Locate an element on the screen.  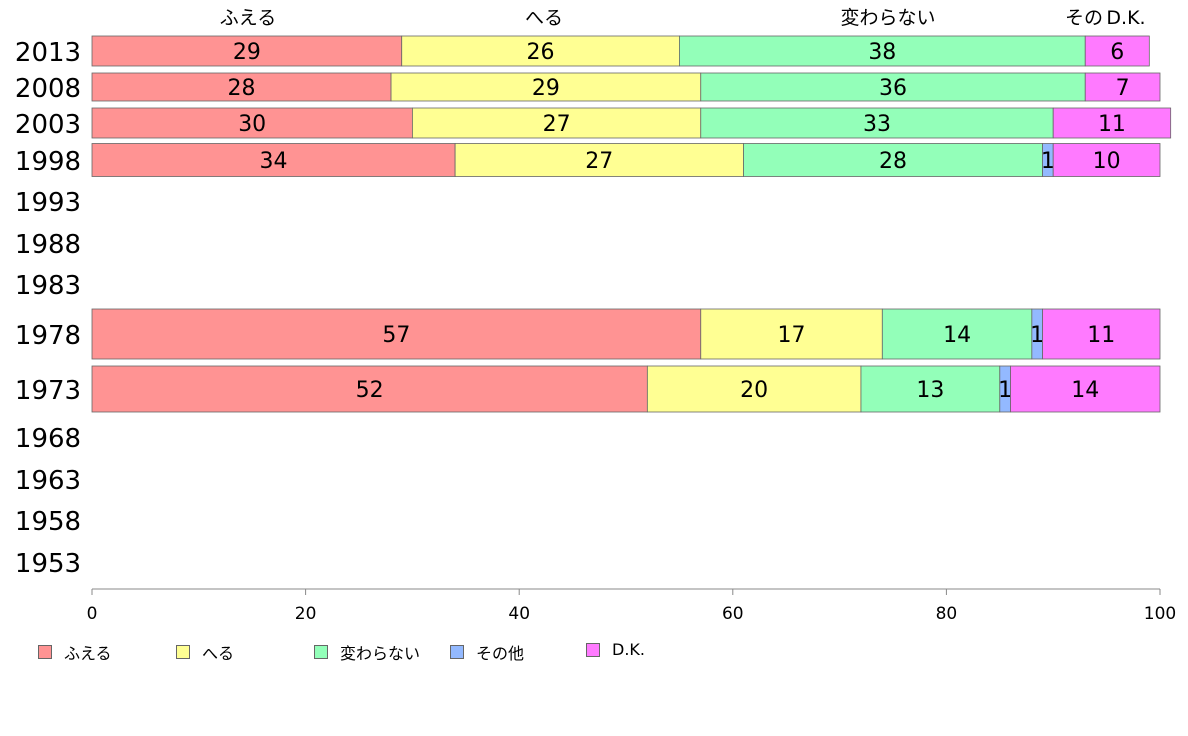
legend-swatch-heru is located at coordinates (183, 652).